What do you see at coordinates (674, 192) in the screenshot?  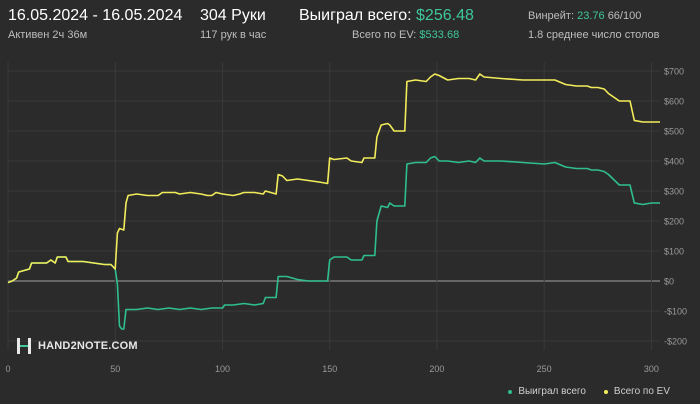 I see `y-tick-label: $300` at bounding box center [674, 192].